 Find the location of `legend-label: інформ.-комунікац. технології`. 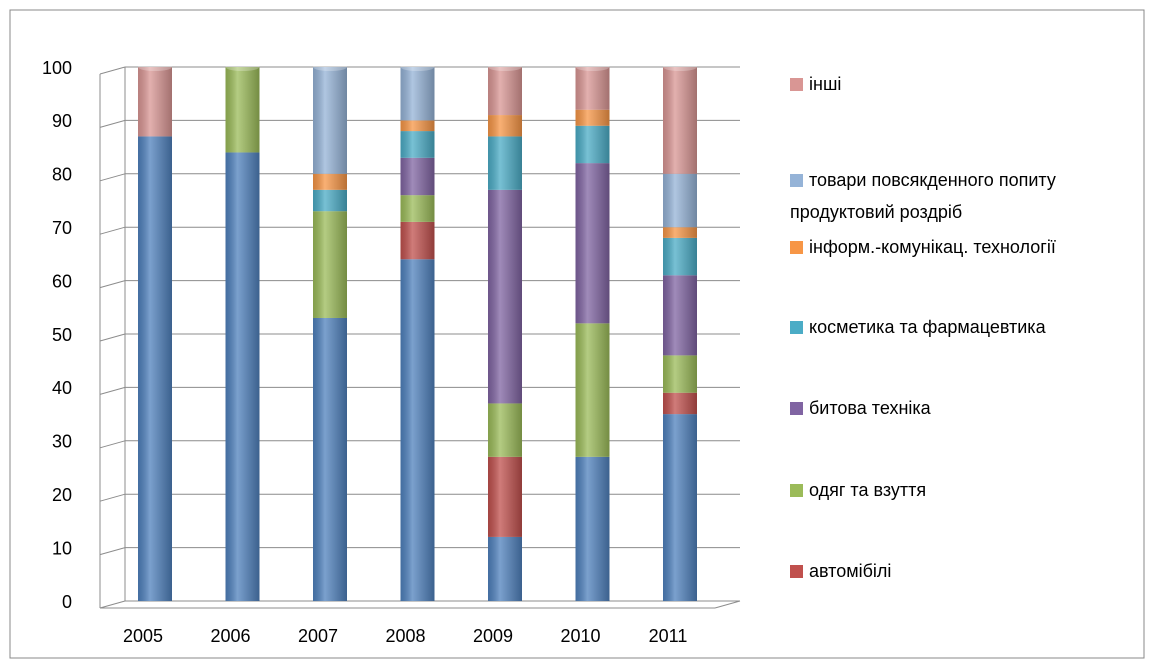

legend-label: інформ.-комунікац. технології is located at coordinates (932, 247).